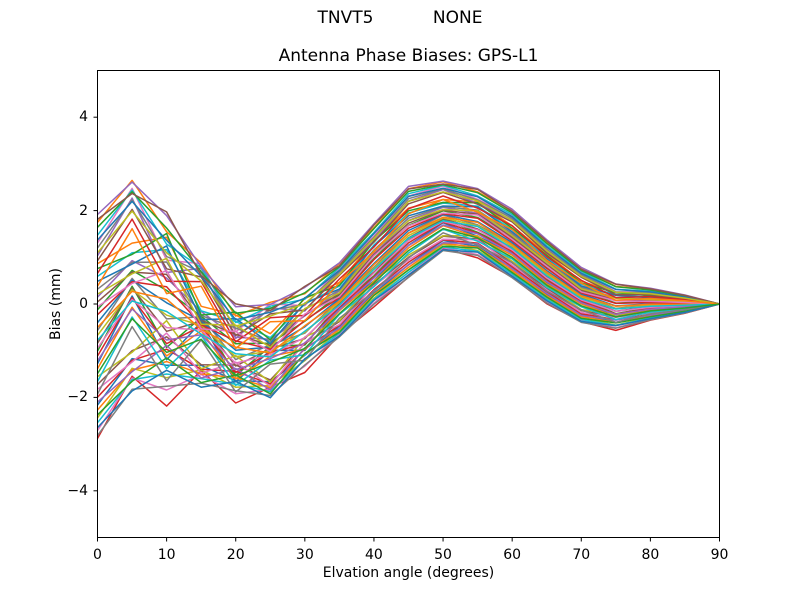 Image resolution: width=800 pixels, height=600 pixels. Describe the element at coordinates (97, 555) in the screenshot. I see `x-tick-label: 0` at that location.